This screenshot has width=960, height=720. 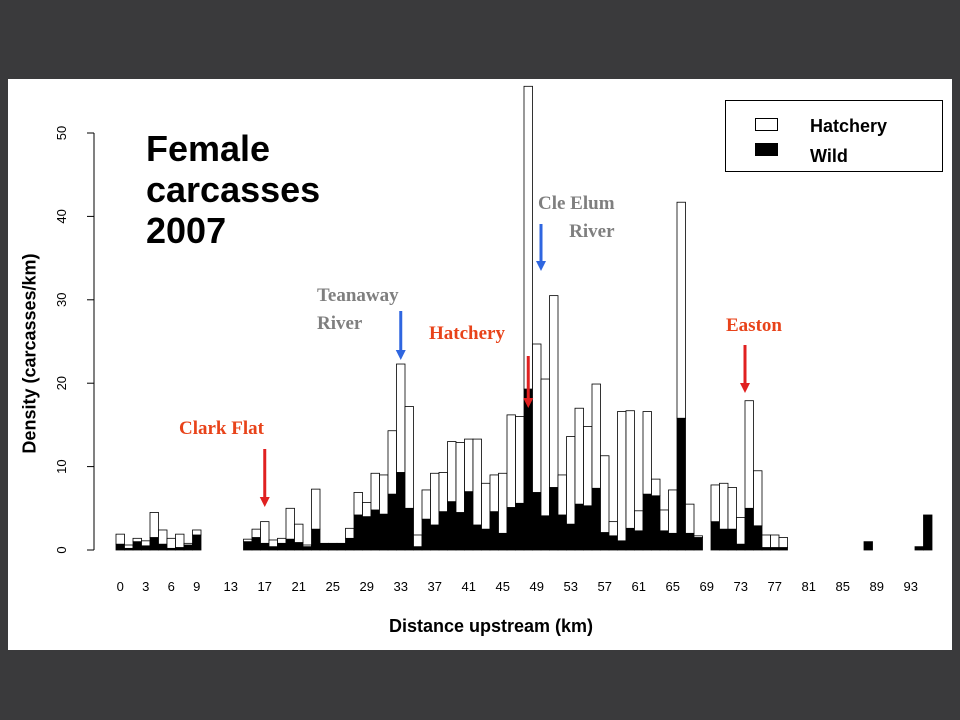 I want to click on x-tick-label-25: 25, so click(x=333, y=586).